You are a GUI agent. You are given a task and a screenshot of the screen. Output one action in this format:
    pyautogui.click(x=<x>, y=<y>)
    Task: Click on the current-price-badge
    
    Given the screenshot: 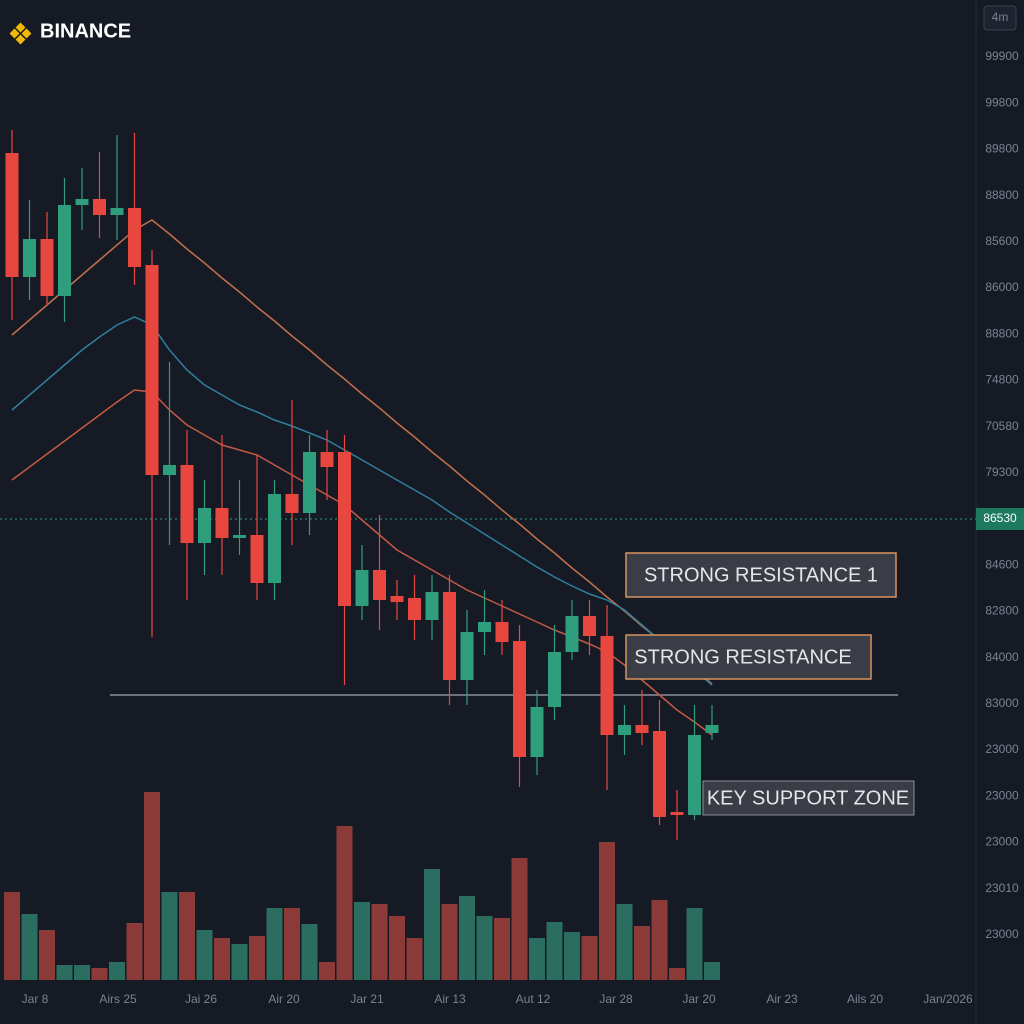 What is the action you would take?
    pyautogui.click(x=1000, y=519)
    